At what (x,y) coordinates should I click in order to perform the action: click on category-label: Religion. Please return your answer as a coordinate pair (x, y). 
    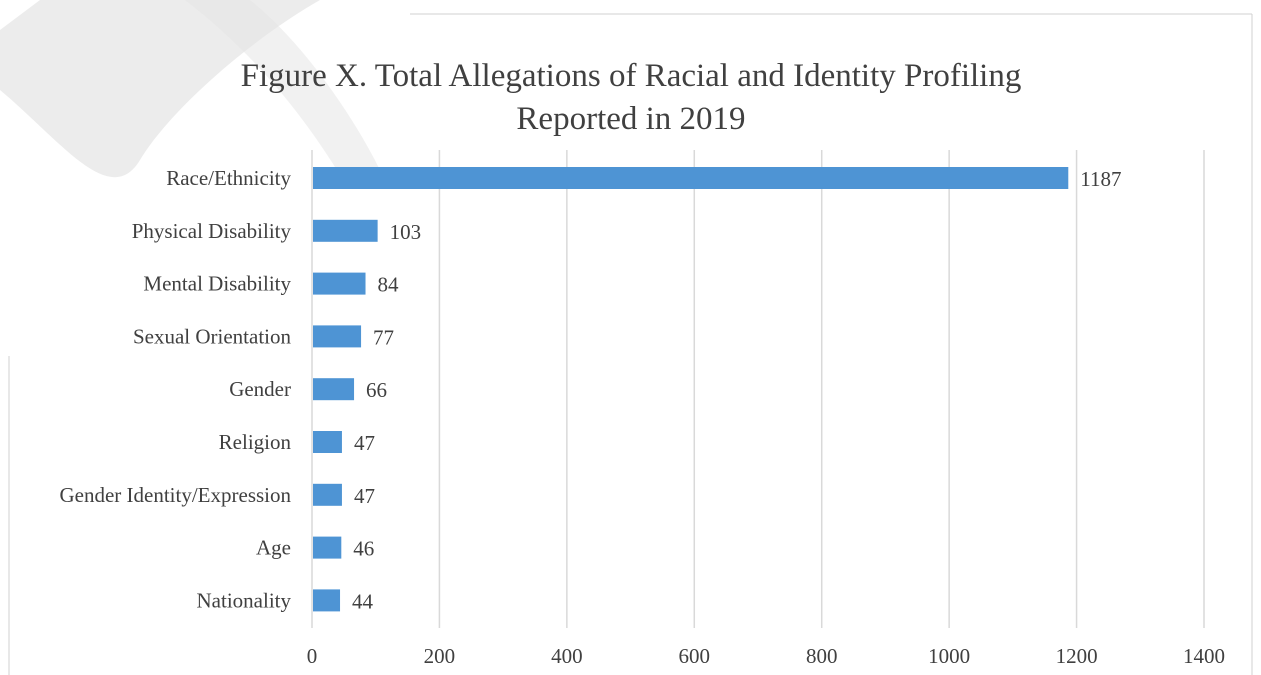
    Looking at the image, I should click on (255, 442).